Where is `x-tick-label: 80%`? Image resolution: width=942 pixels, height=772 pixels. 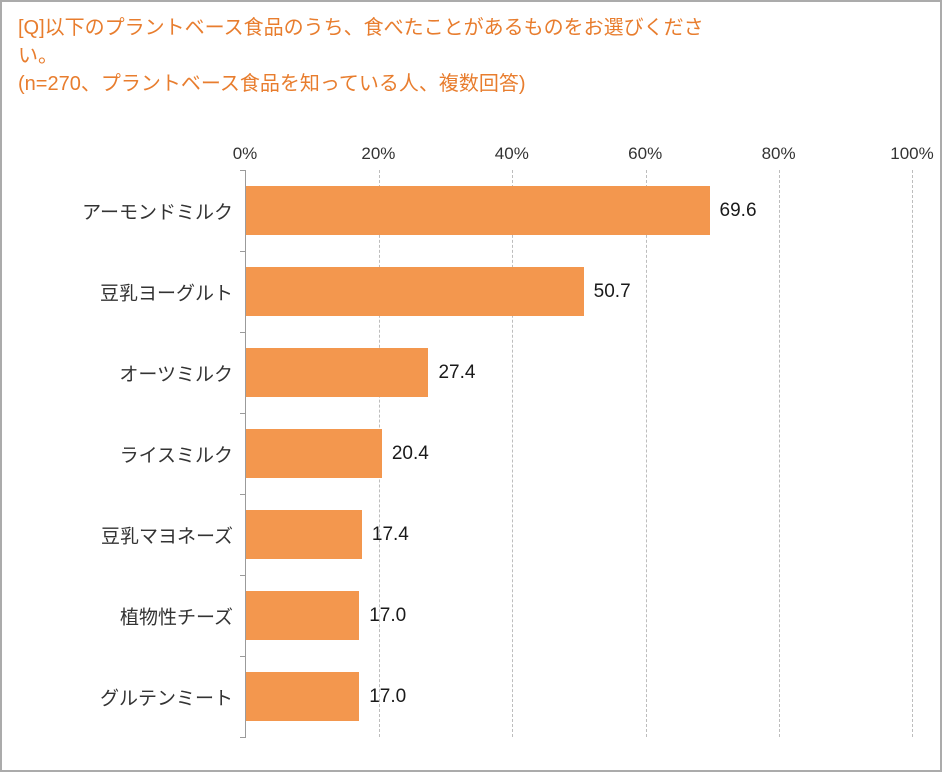 x-tick-label: 80% is located at coordinates (778, 153).